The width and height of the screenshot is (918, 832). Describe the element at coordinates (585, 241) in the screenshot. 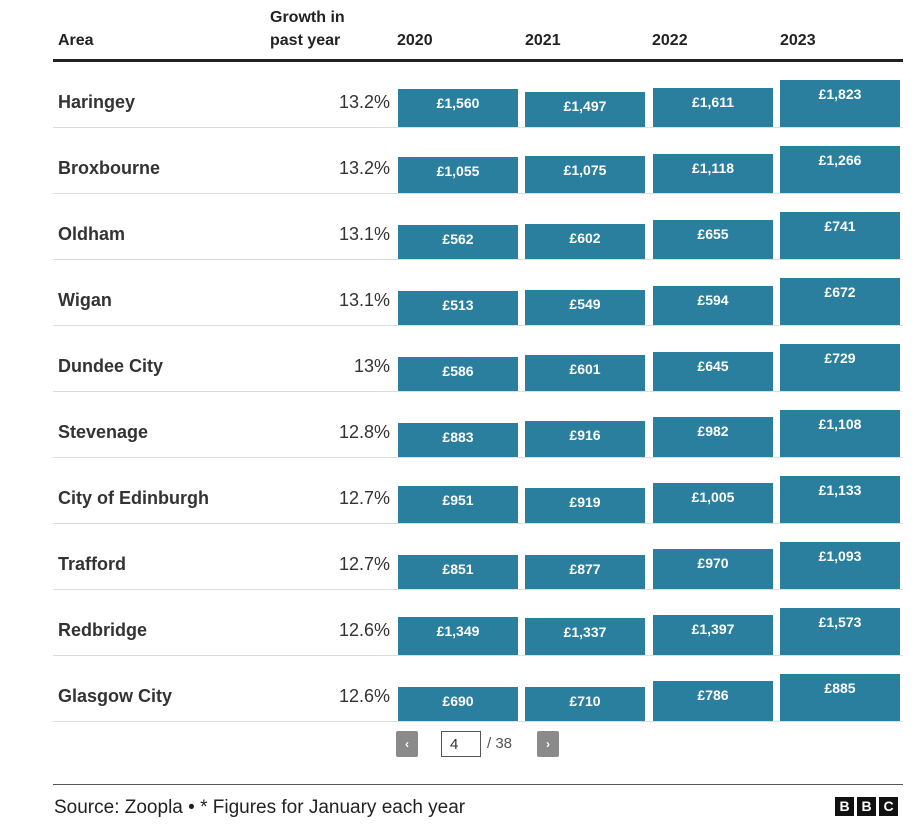

I see `rent-bar: £602` at that location.